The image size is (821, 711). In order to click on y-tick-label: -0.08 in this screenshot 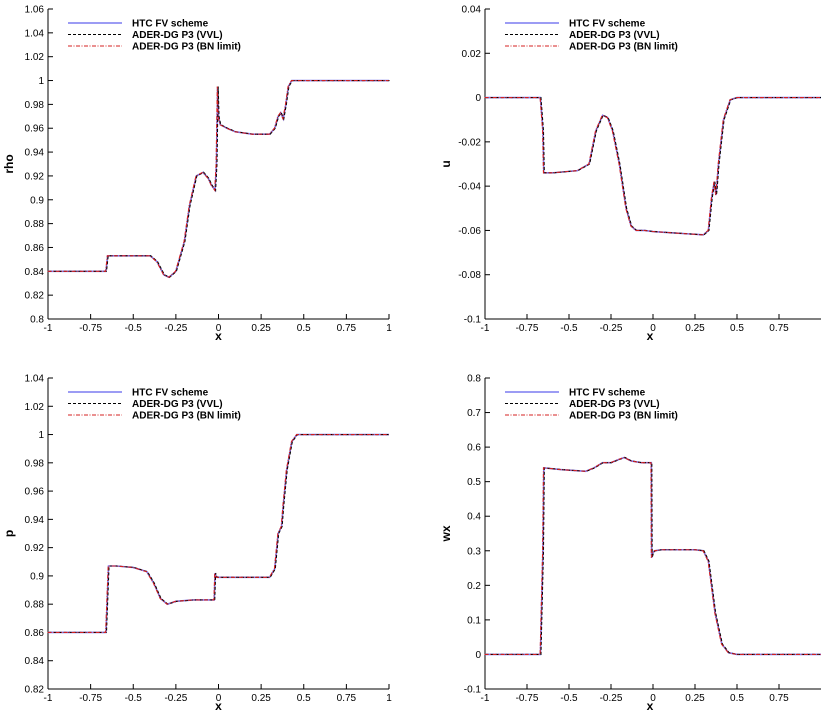, I will do `click(469, 275)`.